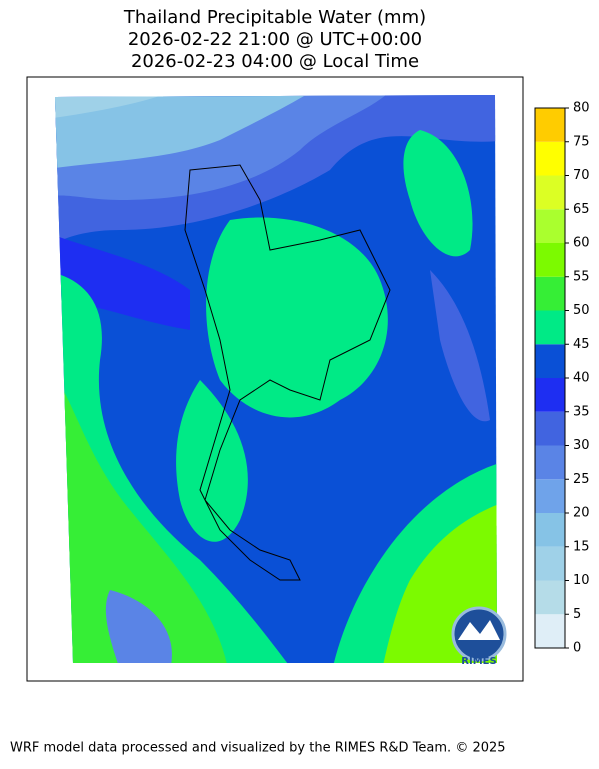 The height and width of the screenshot is (769, 599). I want to click on colorbar-tick-label: 40, so click(581, 378).